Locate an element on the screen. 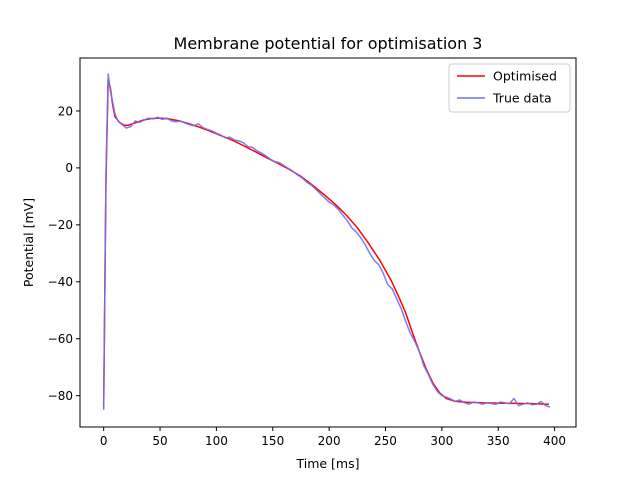  y-tick-label: −80 is located at coordinates (60, 396).